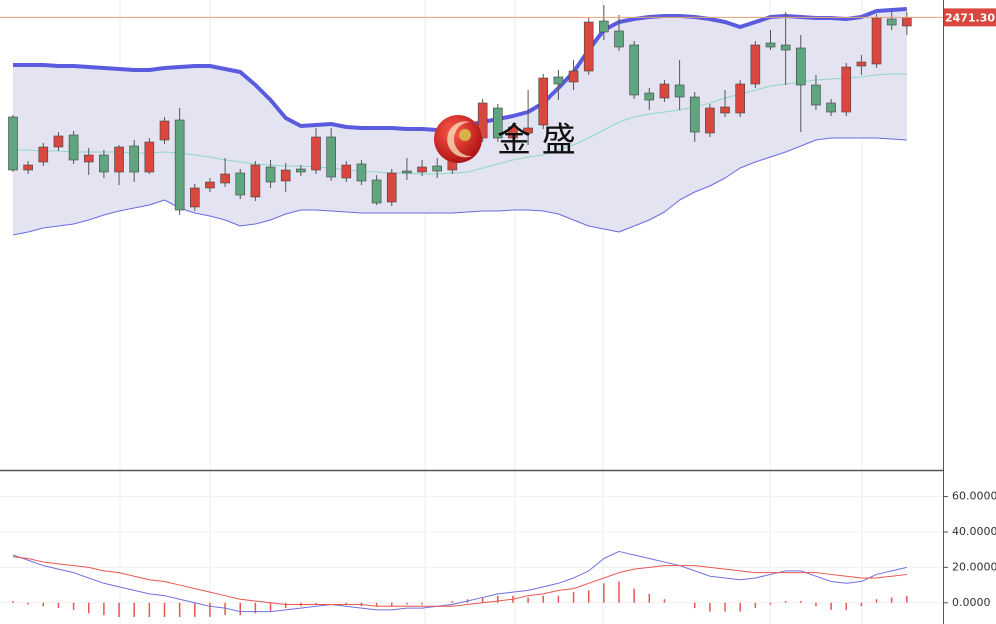 The height and width of the screenshot is (624, 996). I want to click on y-tick-label: 60.0000, so click(974, 496).